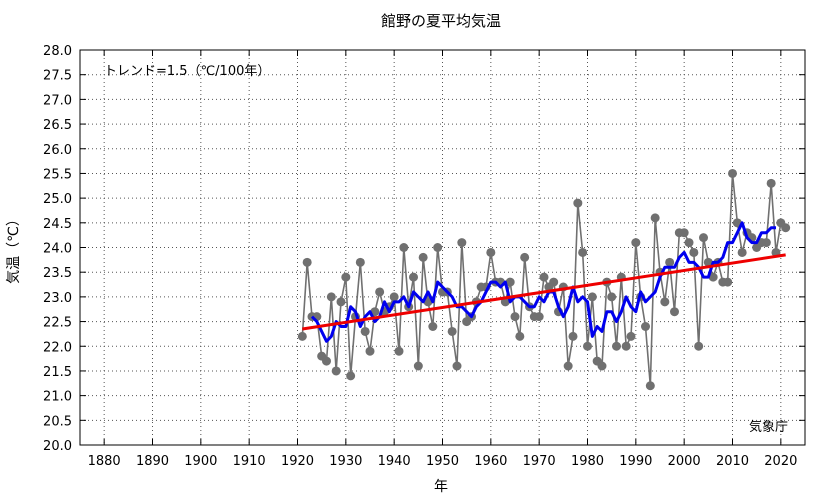 This screenshot has width=833, height=498. I want to click on y-tick-label: 26.0, so click(57, 150).